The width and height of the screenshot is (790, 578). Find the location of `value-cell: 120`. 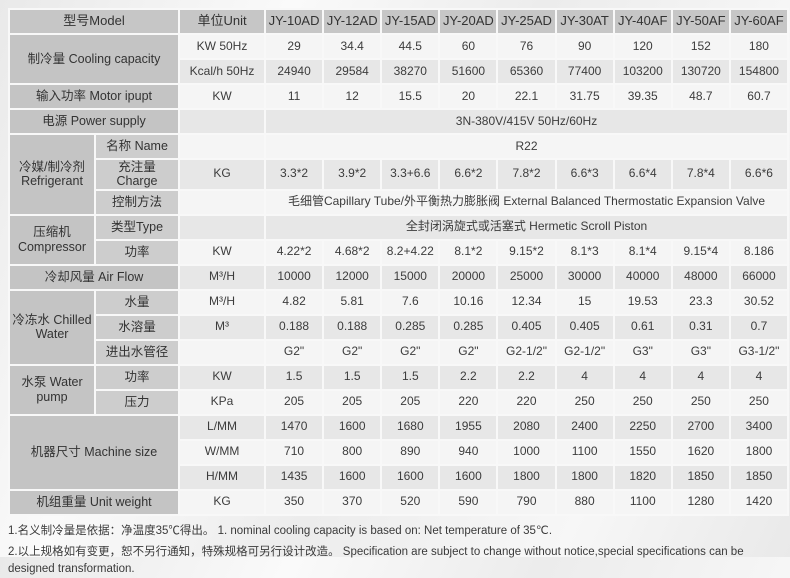

value-cell: 120 is located at coordinates (642, 46).